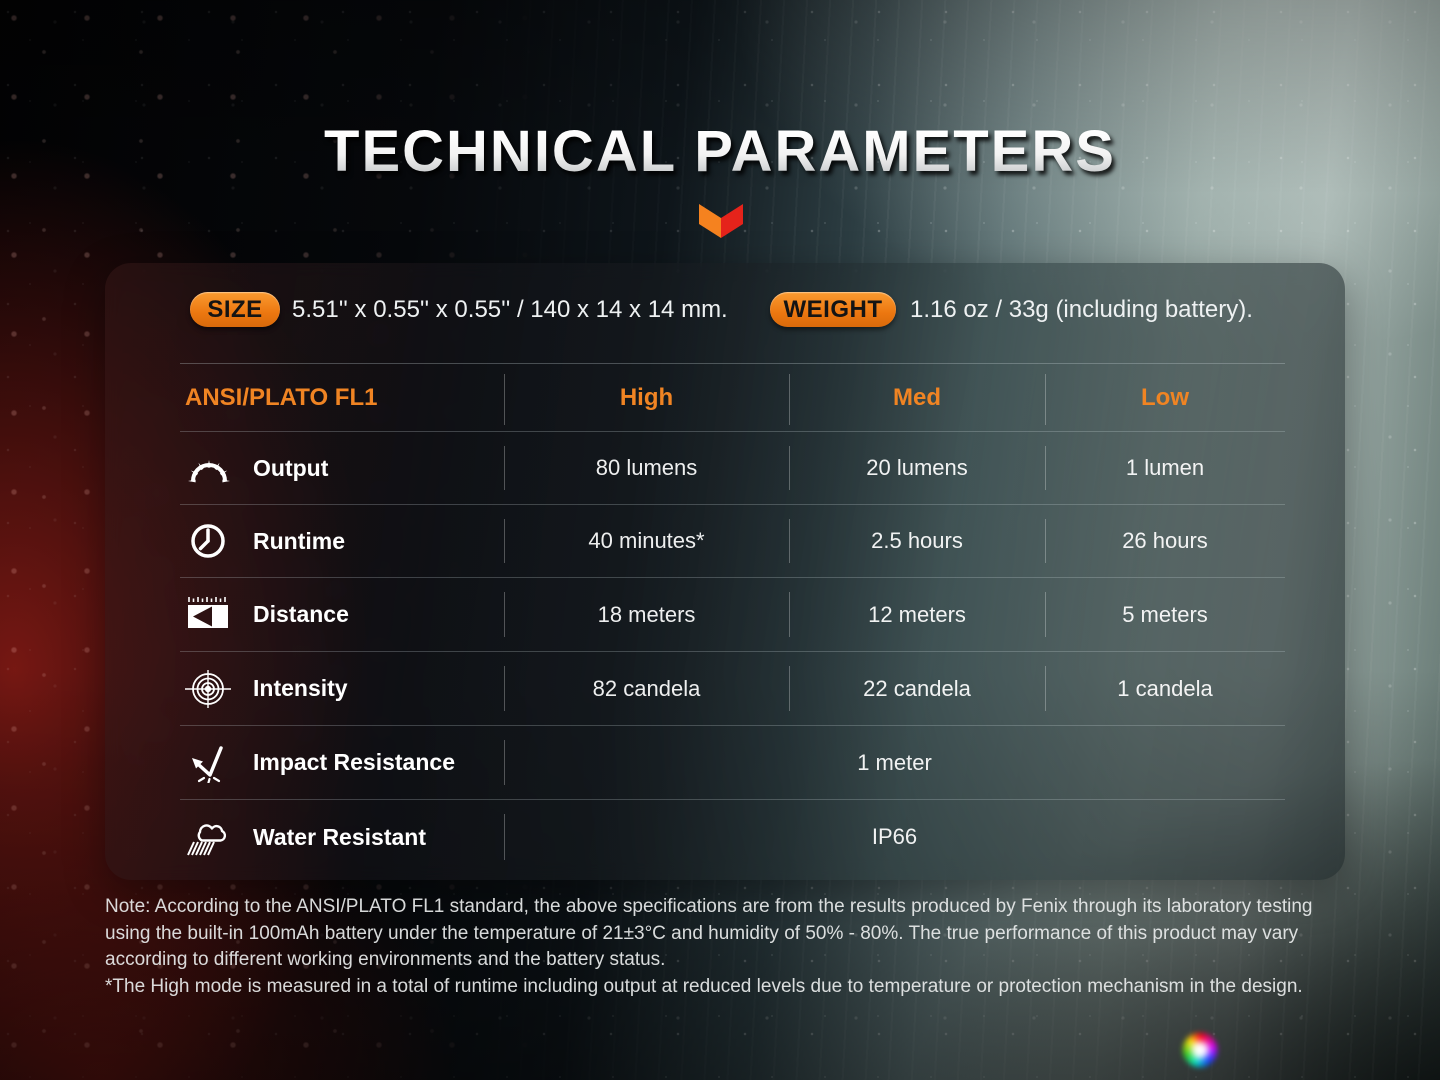 The height and width of the screenshot is (1080, 1440). Describe the element at coordinates (300, 688) in the screenshot. I see `row-label: Intensity` at that location.